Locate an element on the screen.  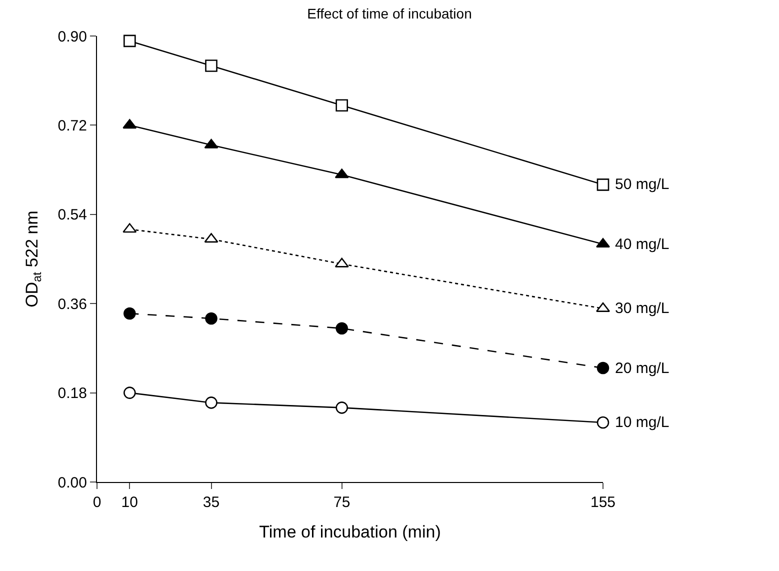
y-tick-label: 0.90 is located at coordinates (72, 37).